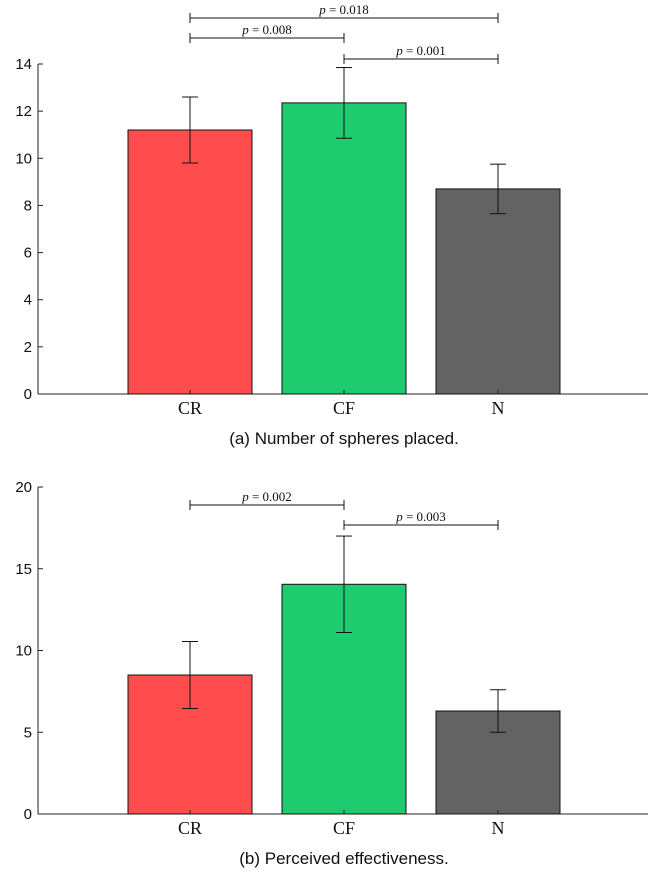  What do you see at coordinates (344, 438) in the screenshot?
I see `chart-caption: (a) Number of spheres placed.` at bounding box center [344, 438].